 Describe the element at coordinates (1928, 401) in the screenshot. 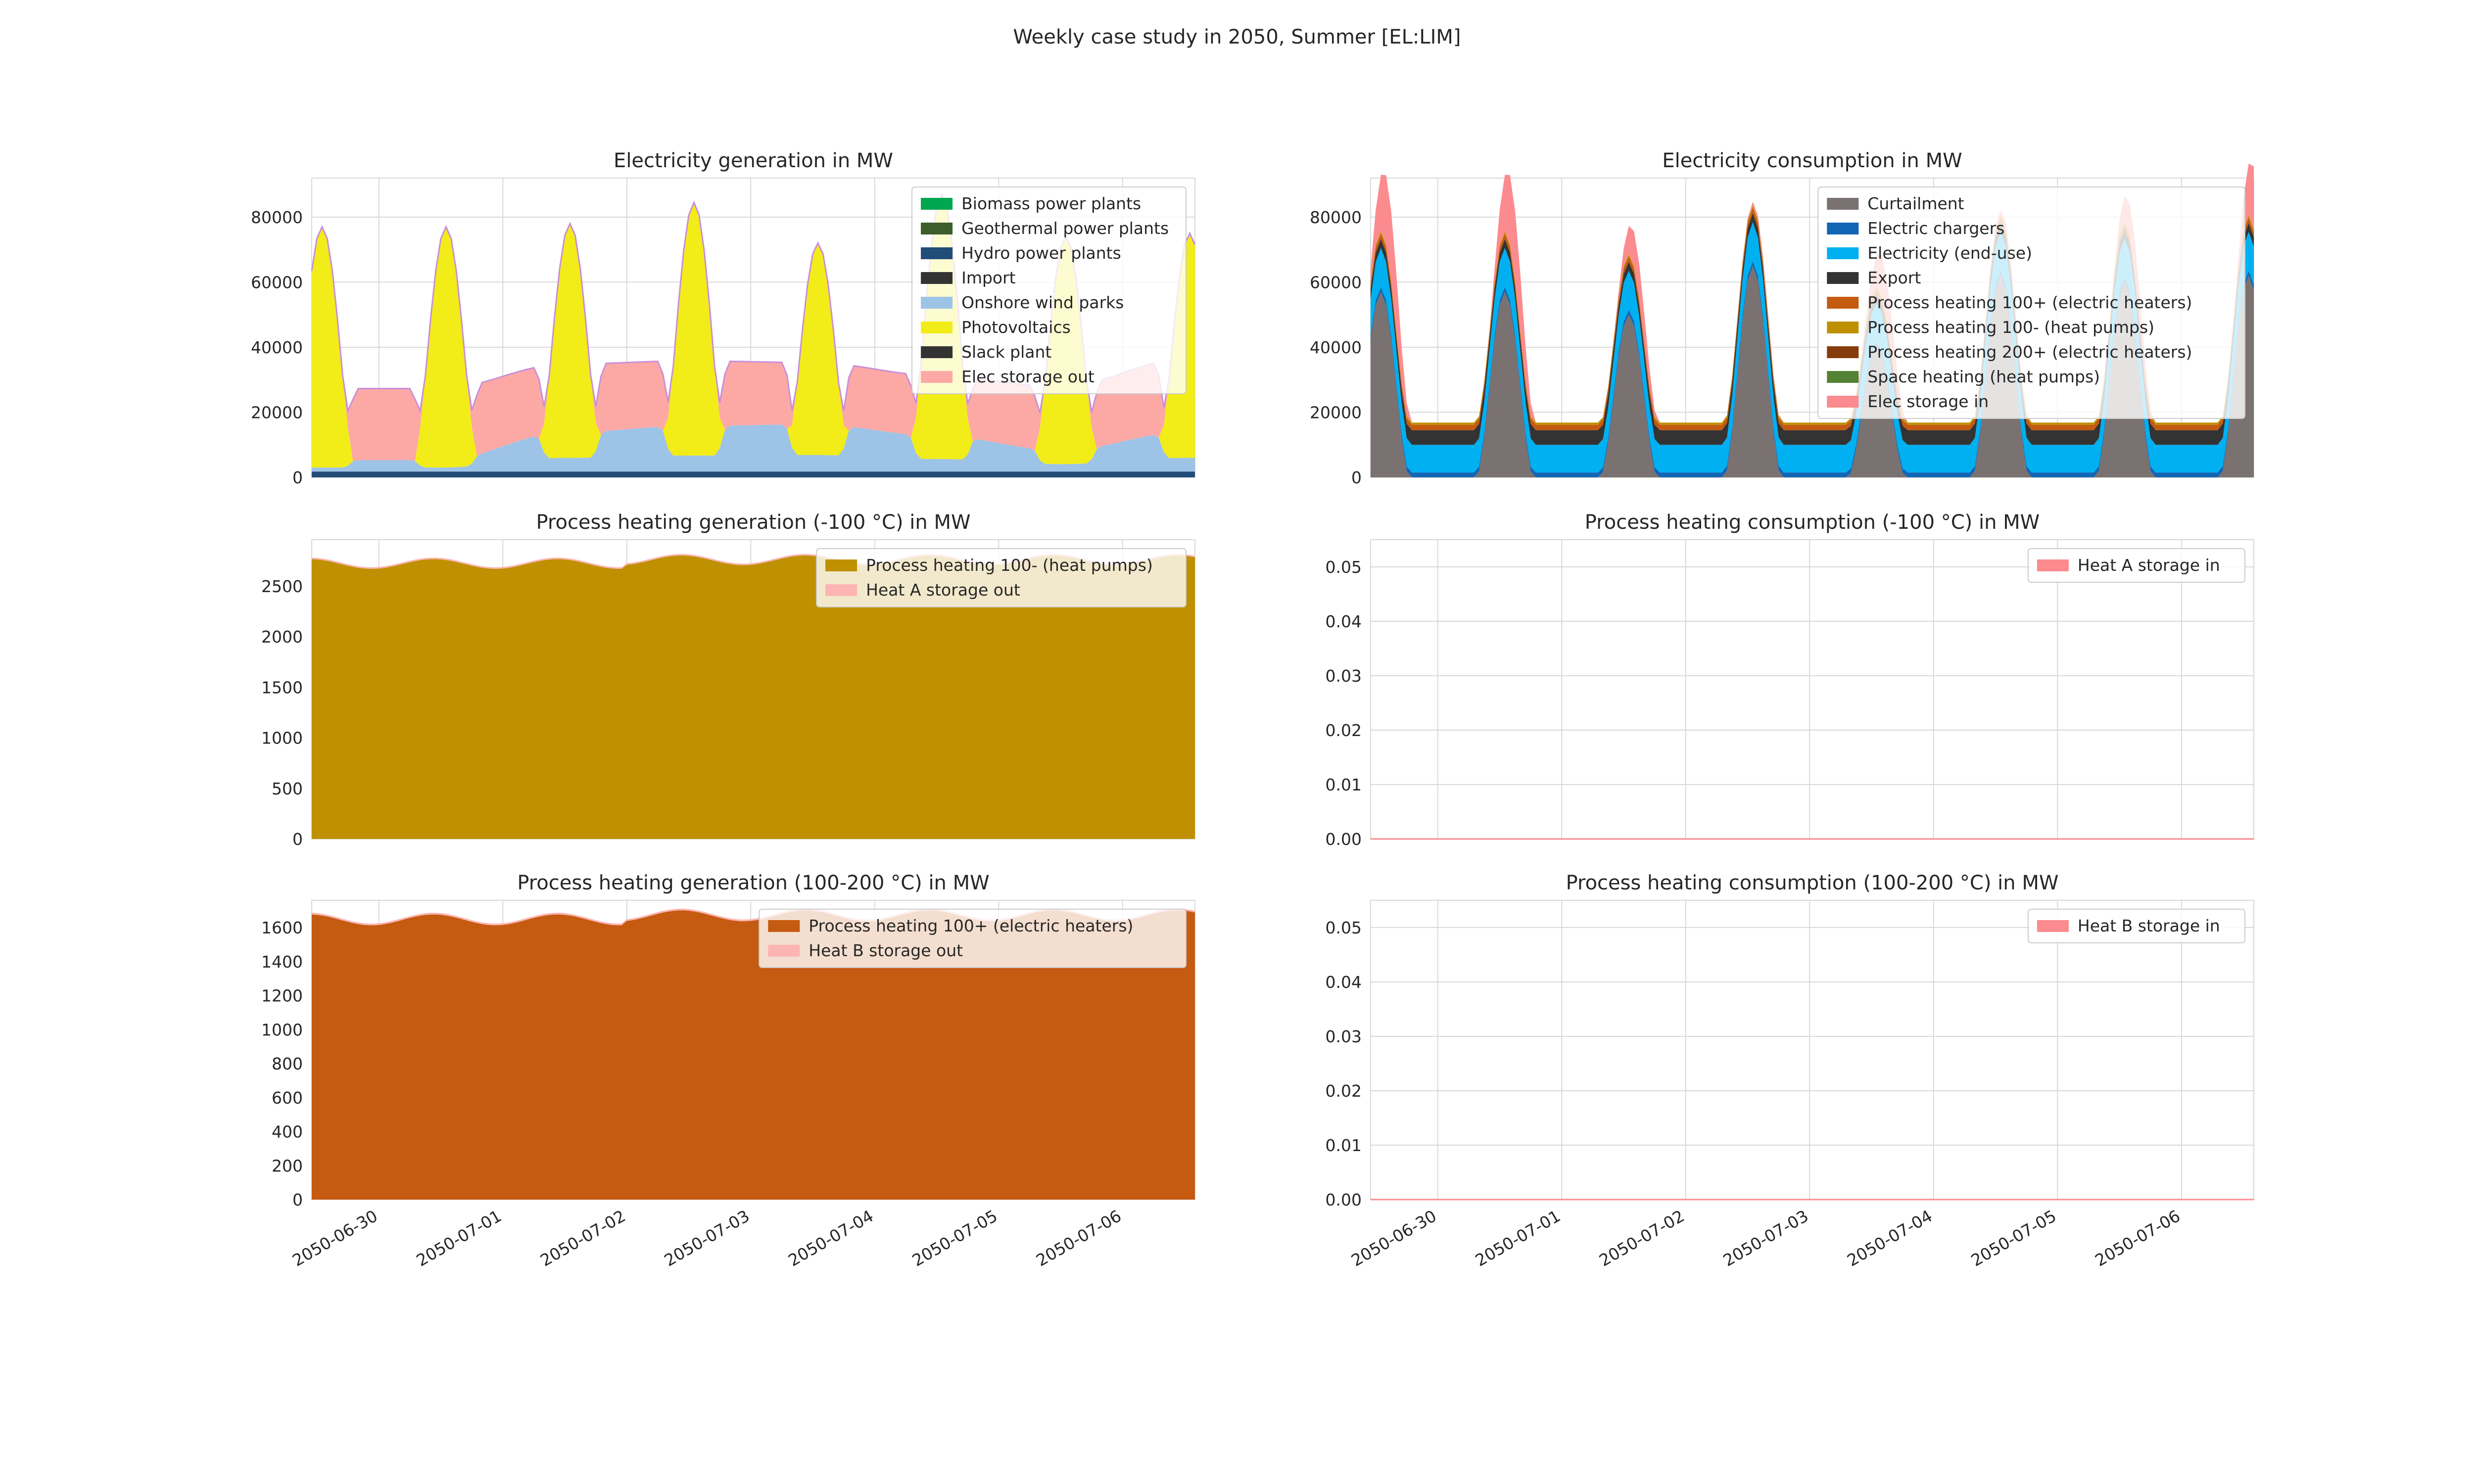

I see `legend-entry: Elec storage in` at that location.